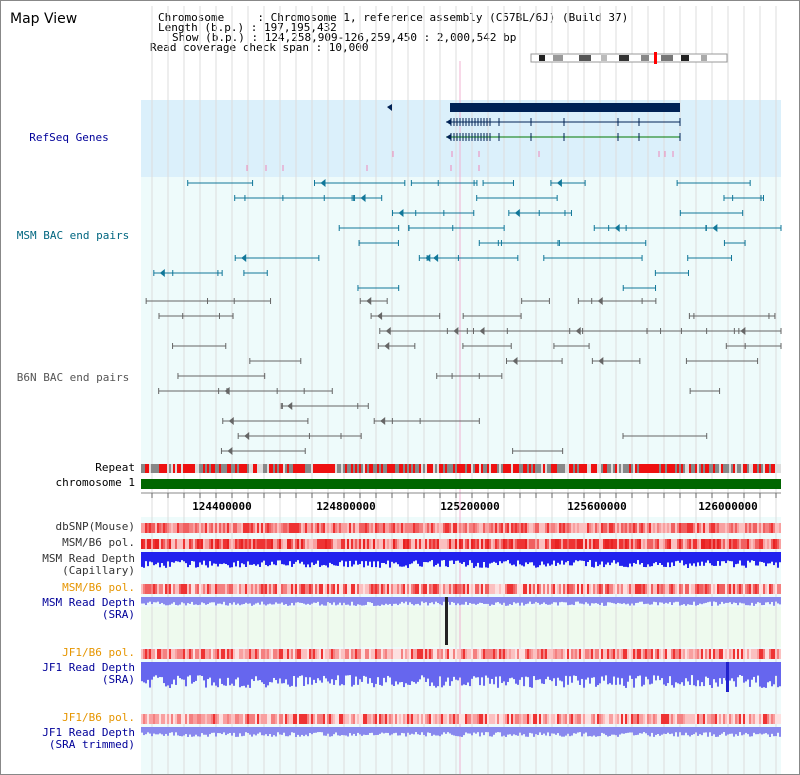 The width and height of the screenshot is (800, 775). What do you see at coordinates (73, 377) in the screenshot?
I see `track-label-b6n-bac: B6N BAC end pairs` at bounding box center [73, 377].